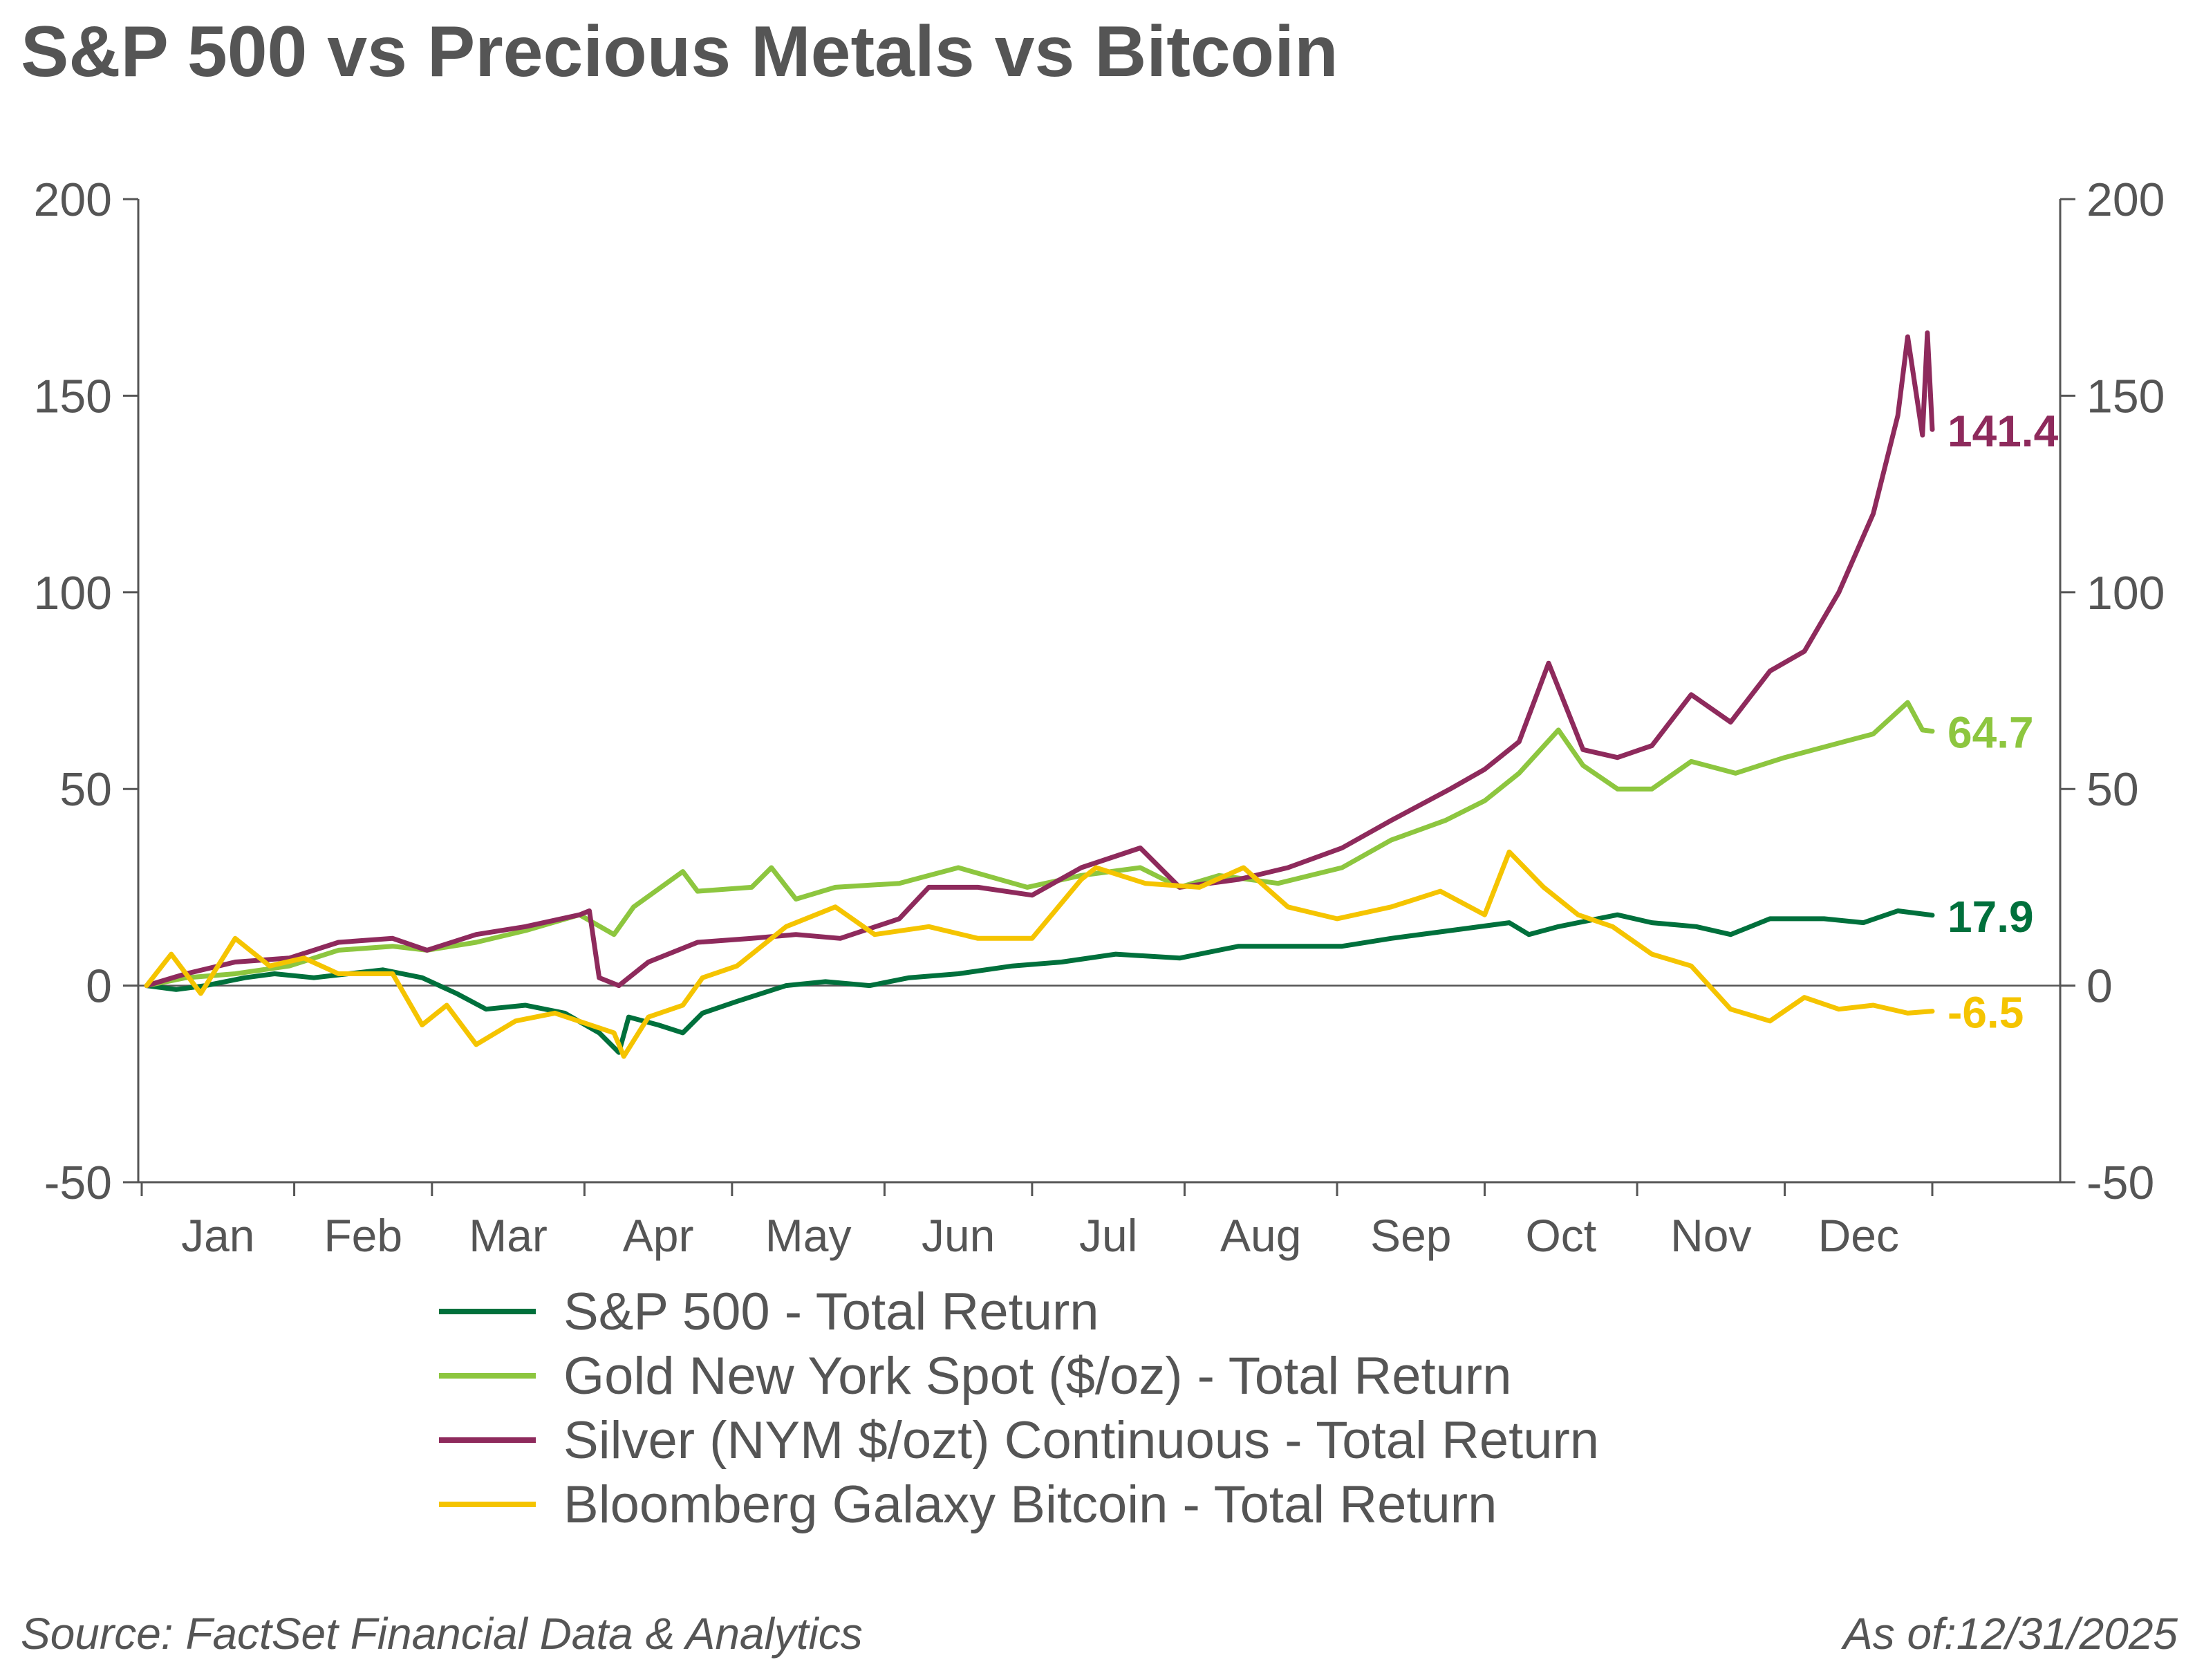  I want to click on y-tick-label-right: 100, so click(2125, 593).